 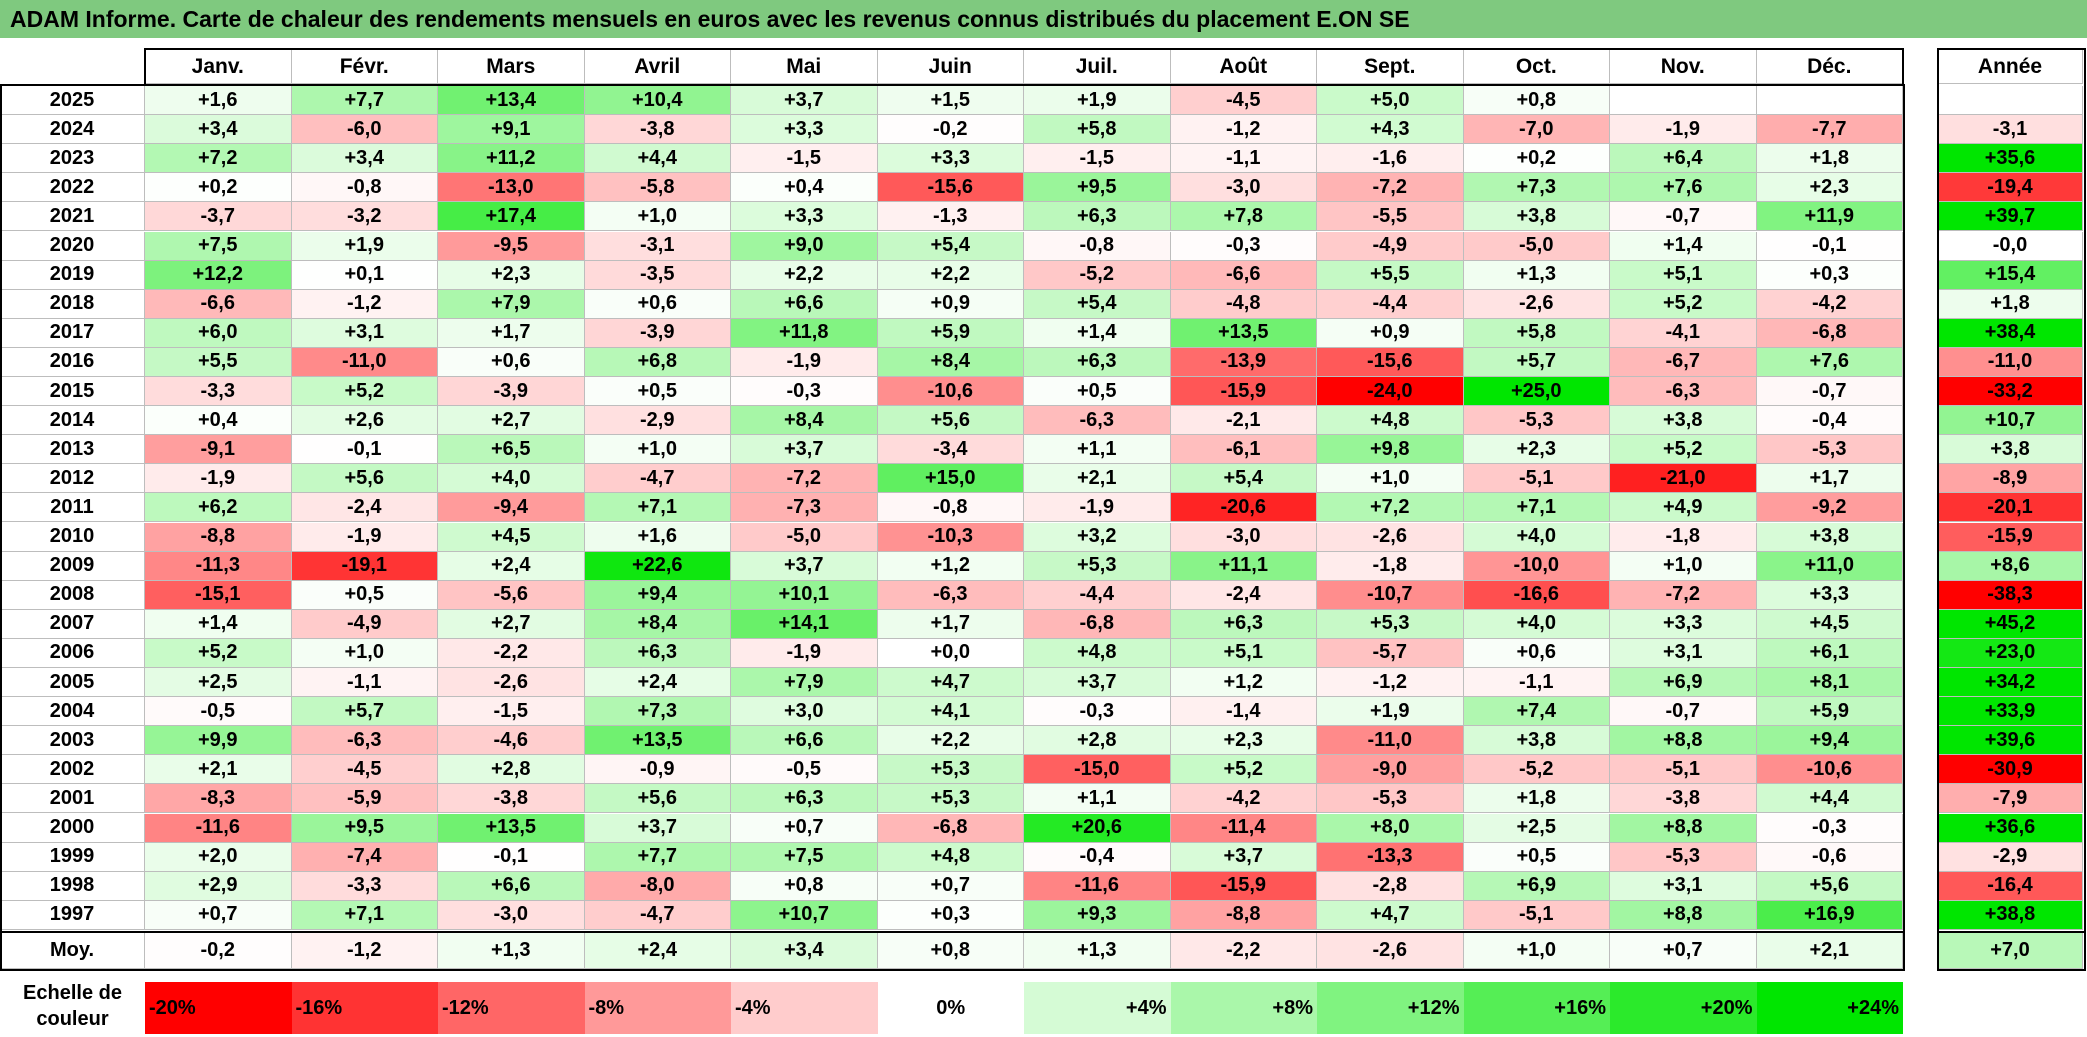 I want to click on heatmap-cell: -5,1, so click(x=1536, y=479).